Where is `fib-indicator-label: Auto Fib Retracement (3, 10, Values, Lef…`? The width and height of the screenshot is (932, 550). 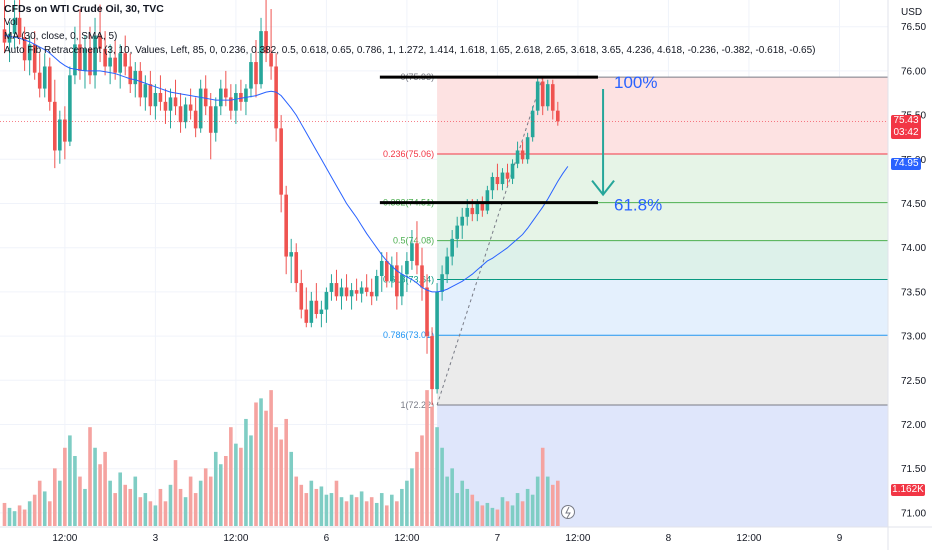
fib-indicator-label: Auto Fib Retracement (3, 10, Values, Lef… is located at coordinates (410, 50).